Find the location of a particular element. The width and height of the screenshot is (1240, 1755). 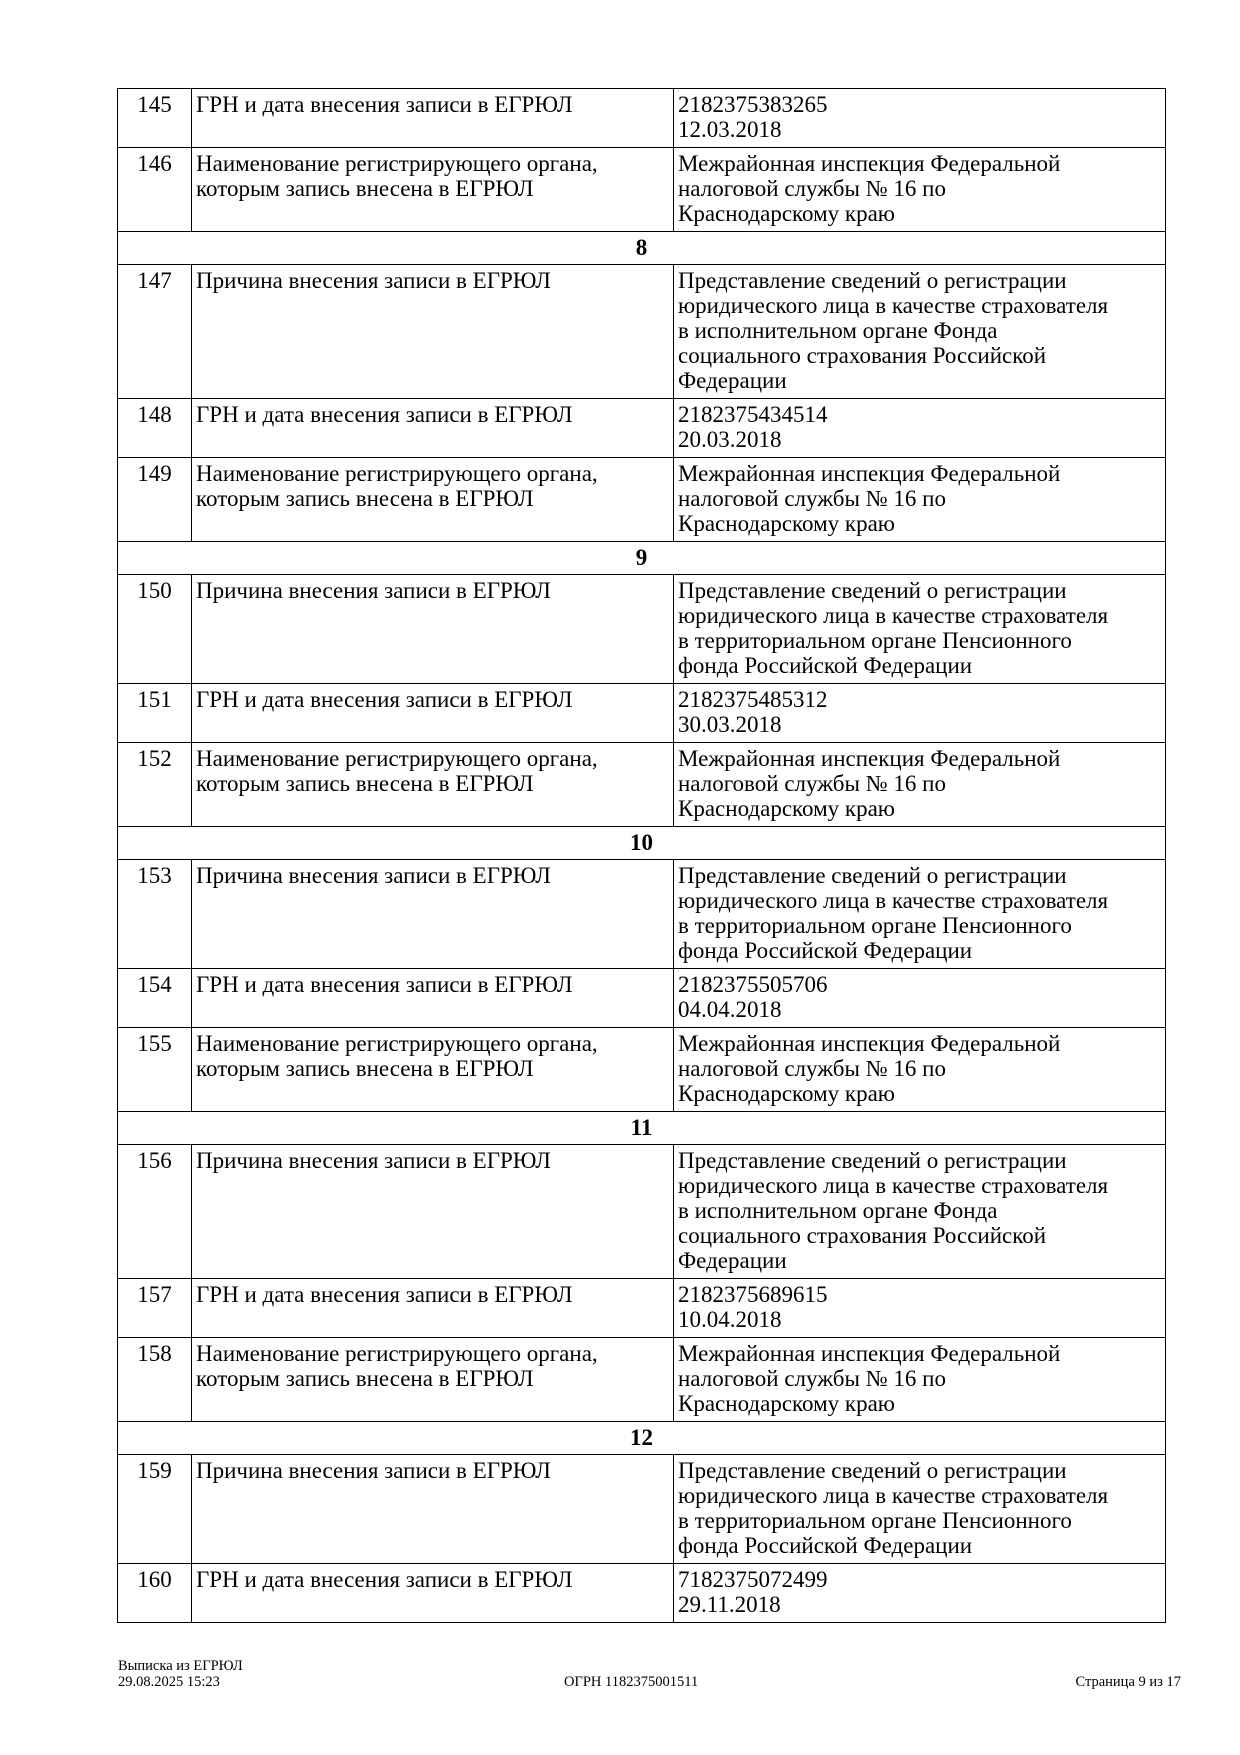

footer-page-number: Страница 9 из 17 is located at coordinates (1128, 1682).